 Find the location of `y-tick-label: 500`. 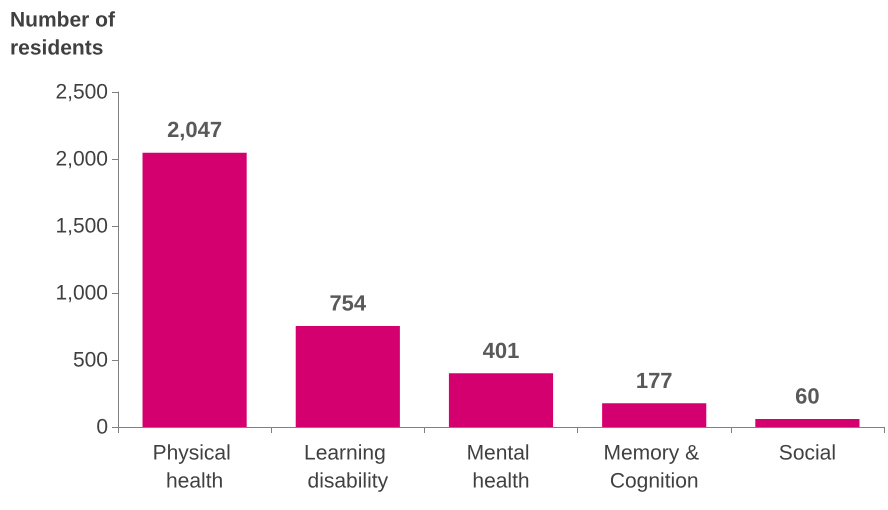

y-tick-label: 500 is located at coordinates (90, 360).